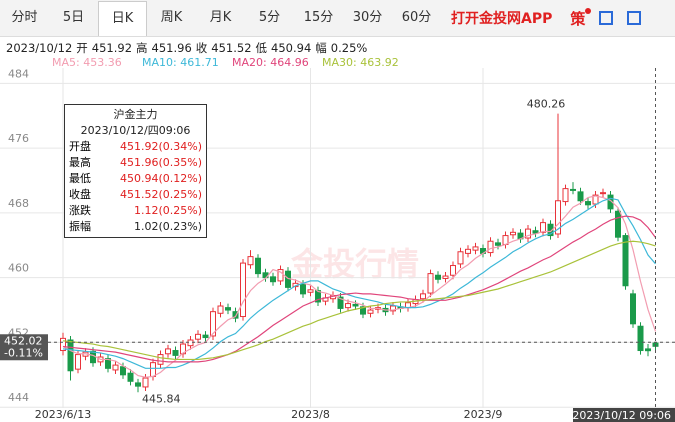  Describe the element at coordinates (634, 18) in the screenshot. I see `settings-icon` at that location.